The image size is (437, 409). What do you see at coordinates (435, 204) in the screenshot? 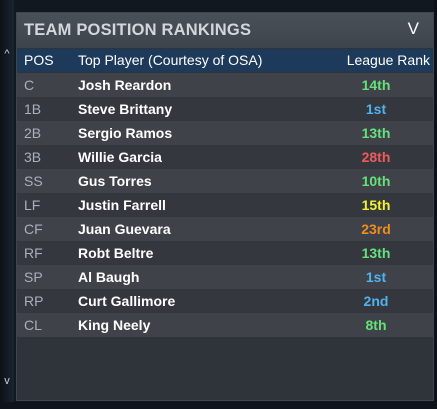
I see `right-edge` at bounding box center [435, 204].